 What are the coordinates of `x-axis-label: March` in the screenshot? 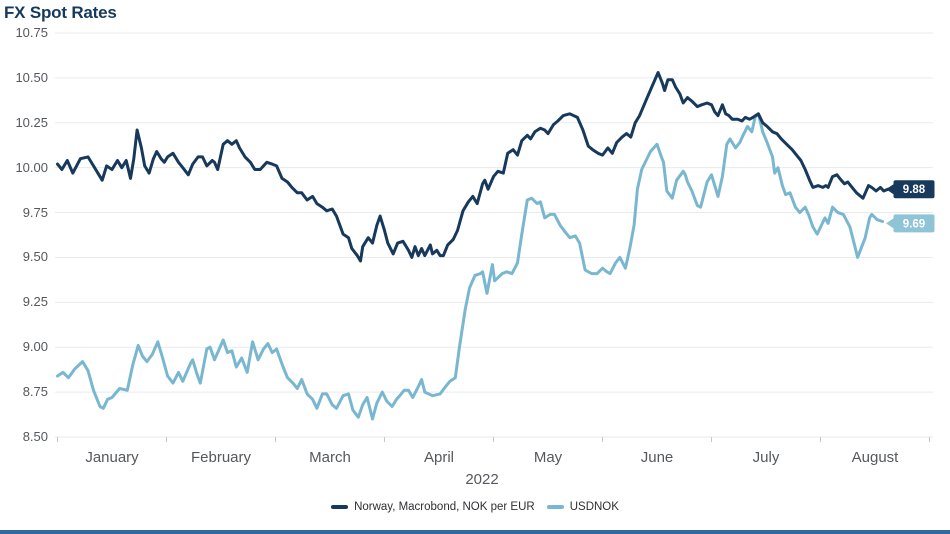 It's located at (330, 457).